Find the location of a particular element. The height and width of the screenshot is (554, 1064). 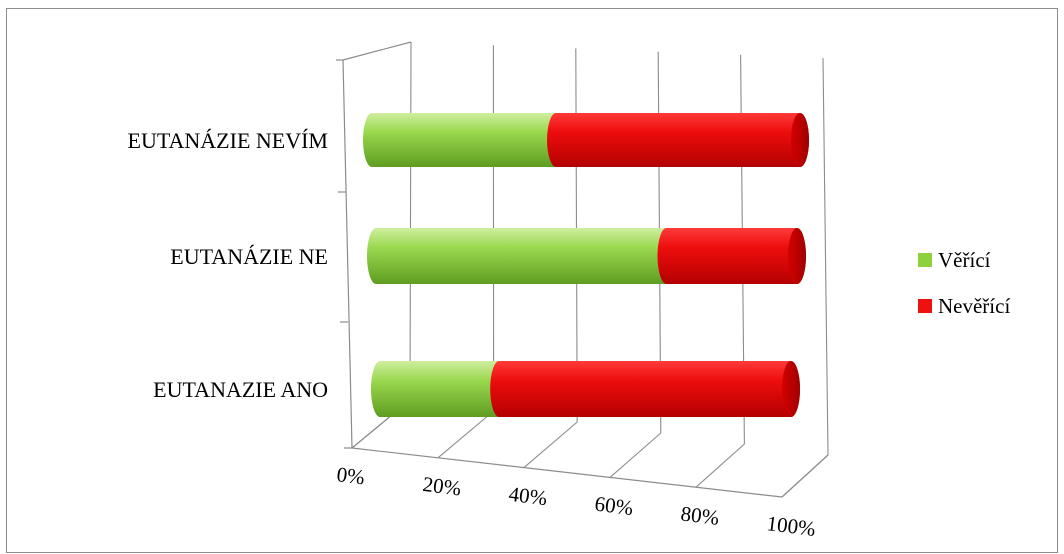

x-tick-label: 100% is located at coordinates (791, 526).